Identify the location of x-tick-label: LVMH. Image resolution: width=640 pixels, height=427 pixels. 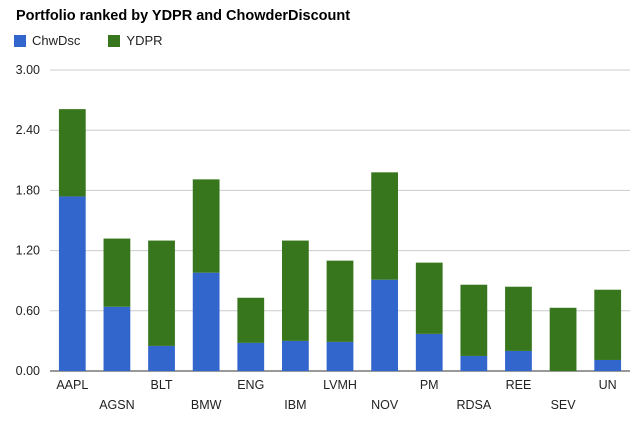
(340, 385).